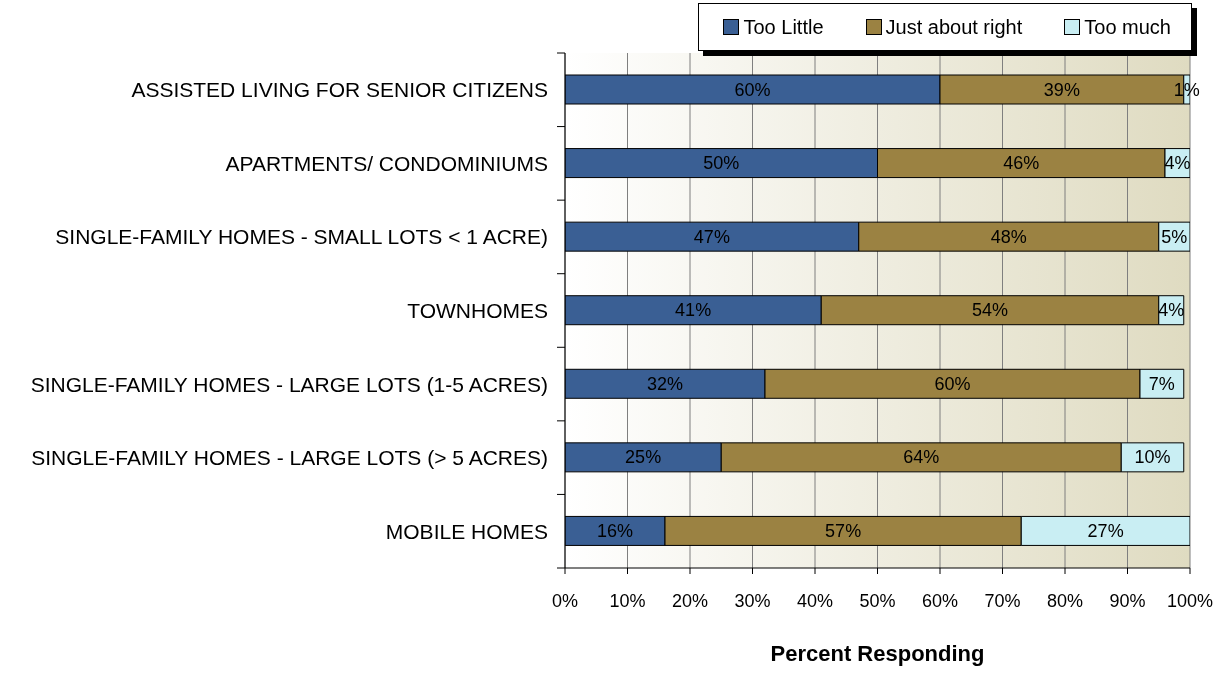  What do you see at coordinates (990, 310) in the screenshot?
I see `data-label: 54%` at bounding box center [990, 310].